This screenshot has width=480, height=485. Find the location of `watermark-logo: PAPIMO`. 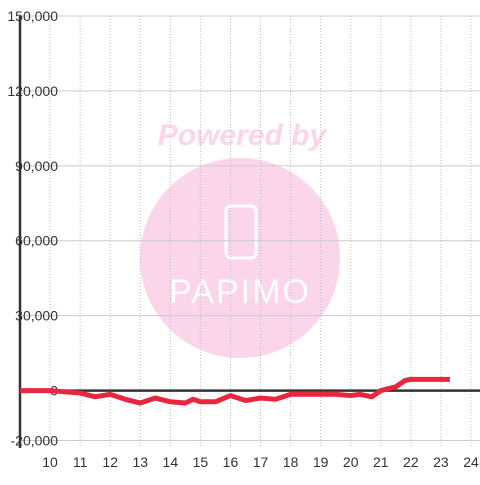

watermark-logo: PAPIMO is located at coordinates (240, 292).